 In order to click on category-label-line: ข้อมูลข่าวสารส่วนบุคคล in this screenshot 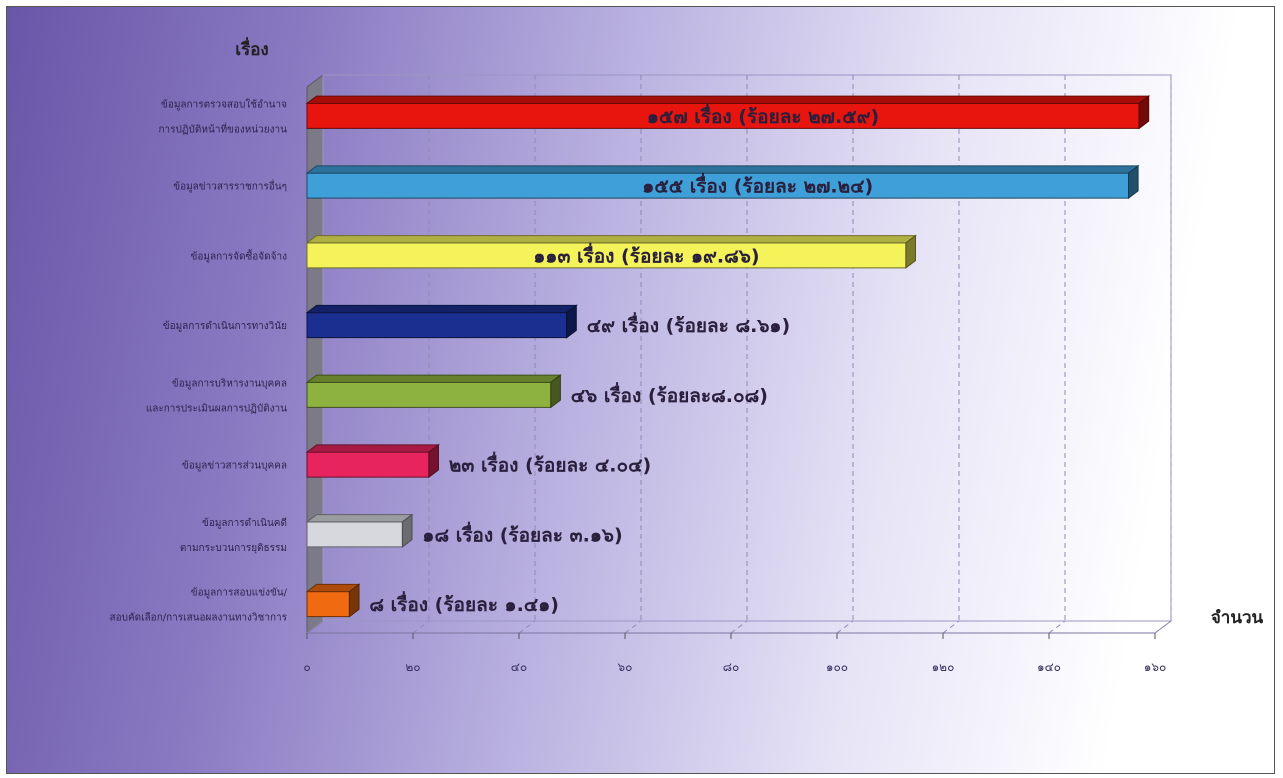, I will do `click(234, 466)`.